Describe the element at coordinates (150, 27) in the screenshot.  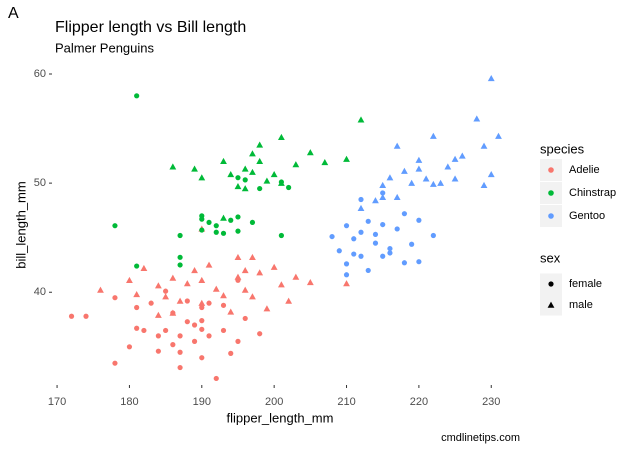
I see `chart-title: Flipper length vs Bill length` at that location.